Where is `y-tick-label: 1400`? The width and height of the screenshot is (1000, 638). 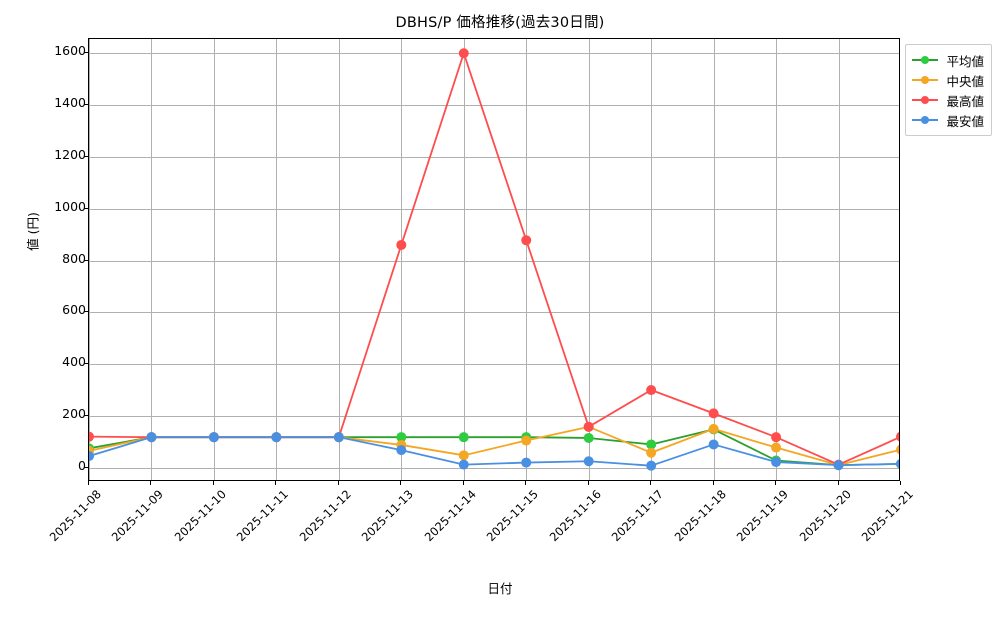 y-tick-label: 1400 is located at coordinates (70, 103).